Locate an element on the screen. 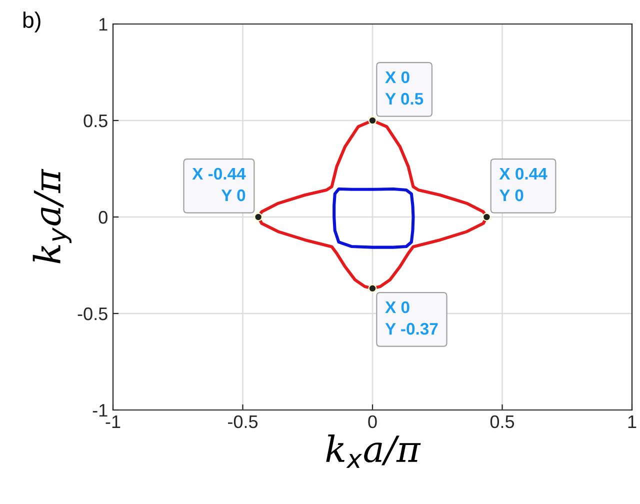 This screenshot has width=640, height=504. annotation: X -0.44 Y 0 is located at coordinates (219, 185).